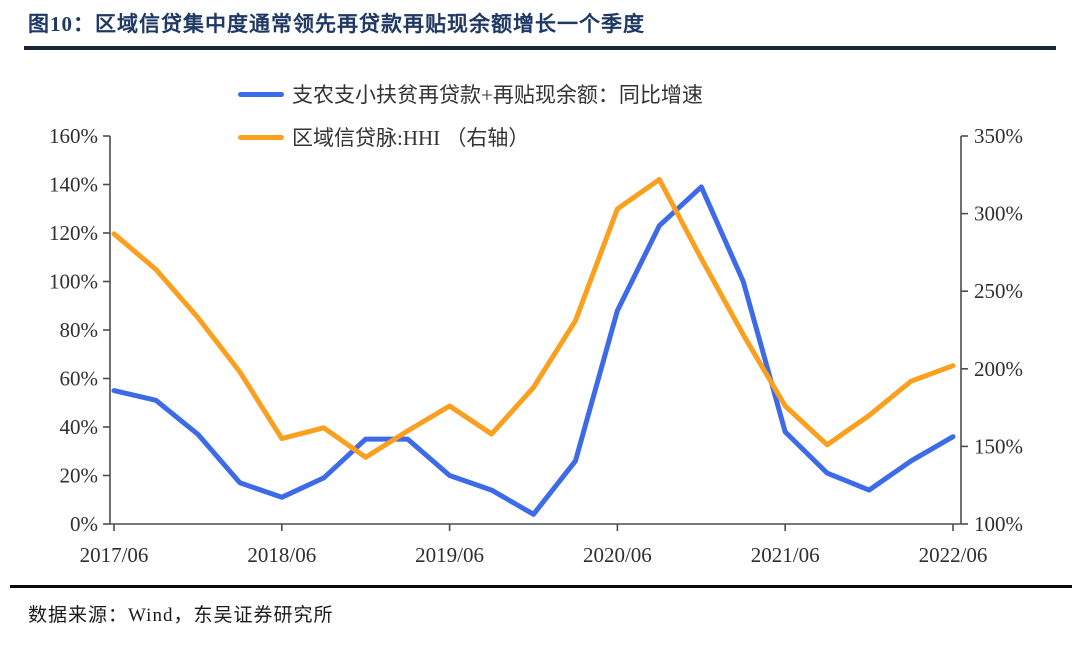  Describe the element at coordinates (998, 446) in the screenshot. I see `right-axis-tick-label: 150%` at that location.